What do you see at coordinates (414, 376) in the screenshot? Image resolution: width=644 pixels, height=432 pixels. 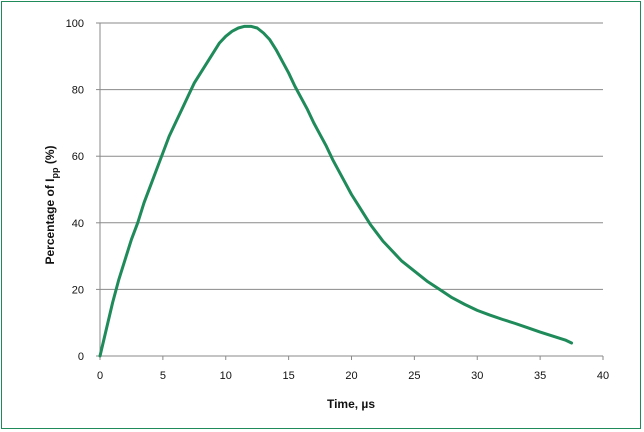 I see `x-tick-label-25: 25` at bounding box center [414, 376].